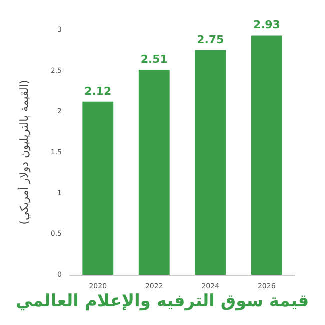 This screenshot has height=325, width=325. Describe the element at coordinates (163, 302) in the screenshot. I see `text: قيمة سوق الترفيه والإعلام العالمي` at that location.